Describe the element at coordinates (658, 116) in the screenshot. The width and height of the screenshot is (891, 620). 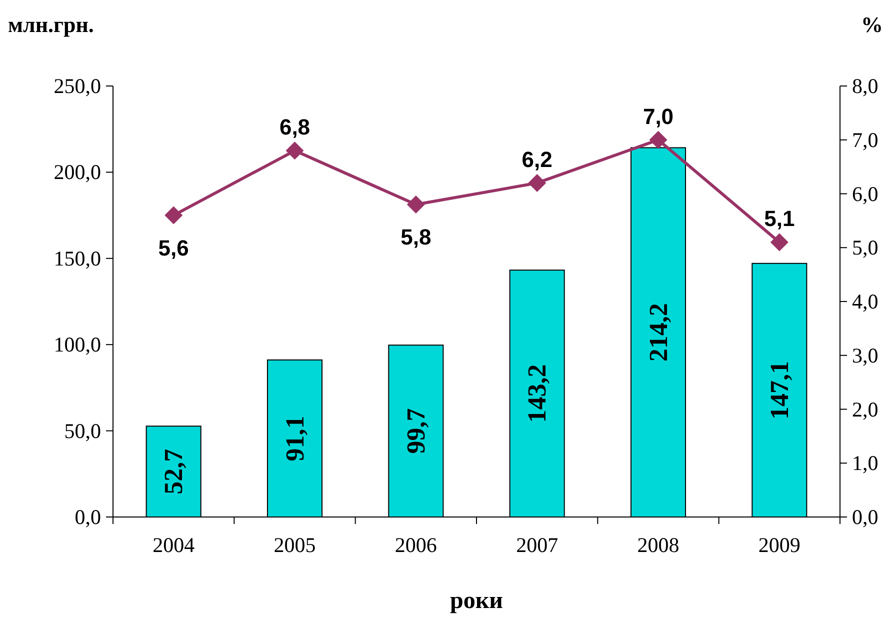
I see `data-label: 7,0` at that location.